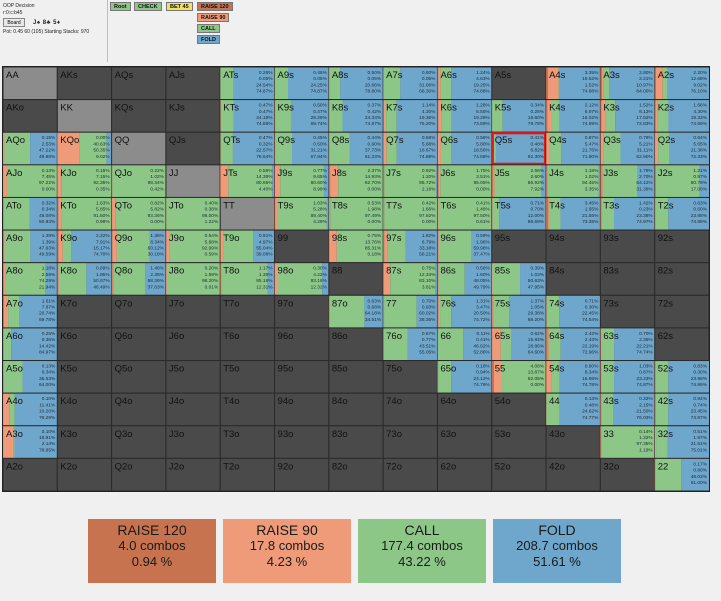 The height and width of the screenshot is (601, 721). I want to click on nav-bet-button: BET 45, so click(179, 6).